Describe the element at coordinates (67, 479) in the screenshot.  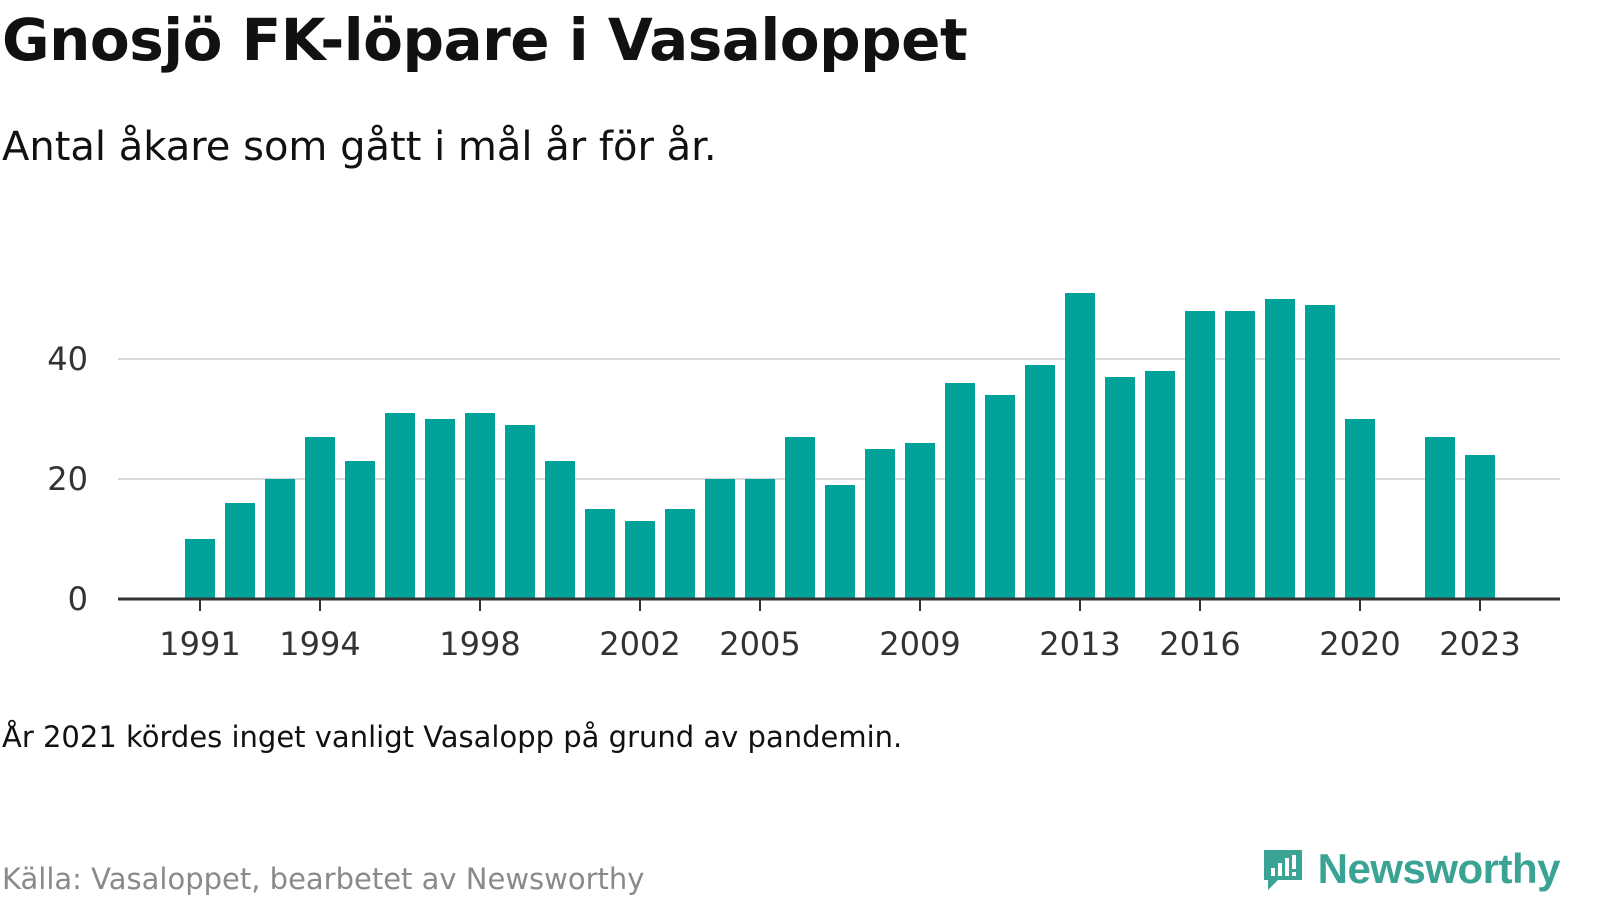
I see `y-tick-label: 20` at that location.